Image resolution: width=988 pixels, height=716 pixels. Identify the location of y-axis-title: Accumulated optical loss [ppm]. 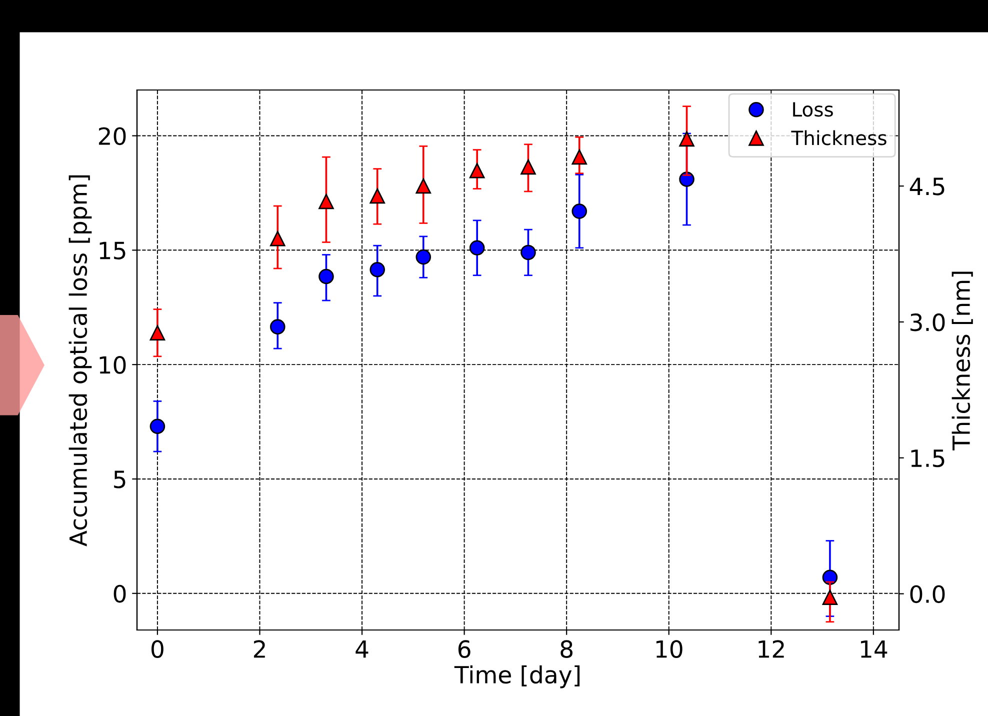
(80, 360).